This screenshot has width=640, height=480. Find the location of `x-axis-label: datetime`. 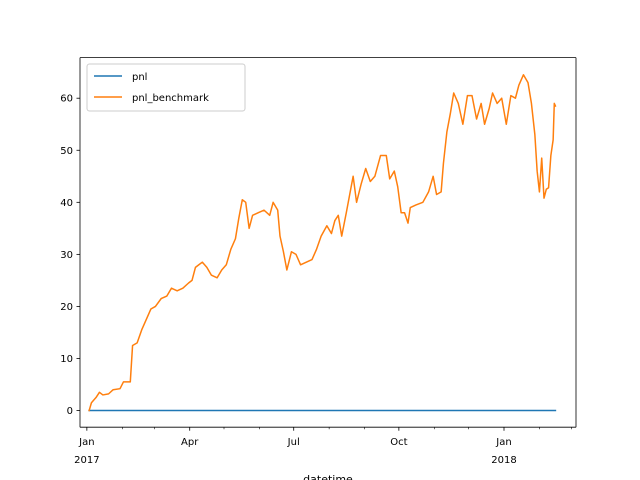

x-axis-label: datetime is located at coordinates (328, 476).